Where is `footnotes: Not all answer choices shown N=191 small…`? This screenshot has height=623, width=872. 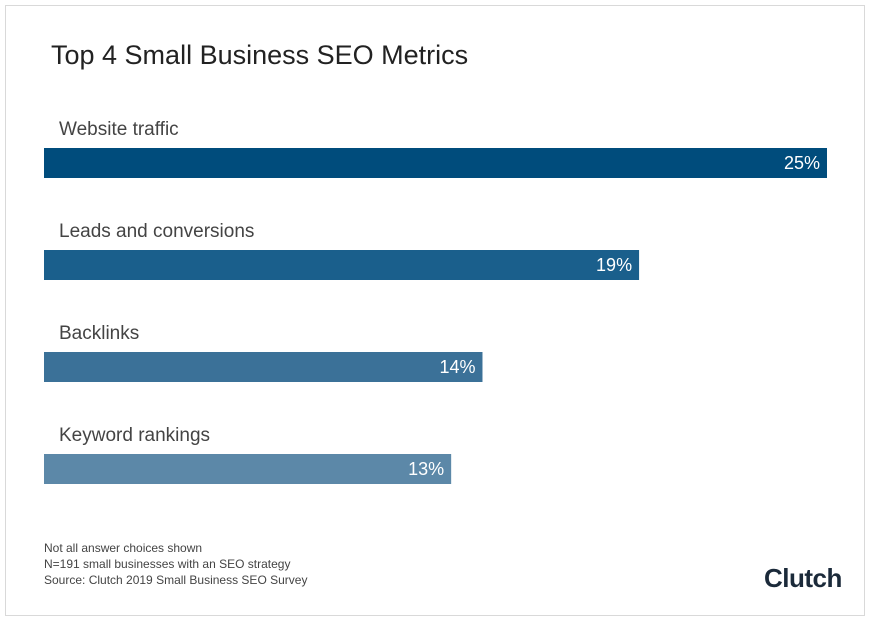
footnotes: Not all answer choices shown N=191 small… is located at coordinates (175, 564).